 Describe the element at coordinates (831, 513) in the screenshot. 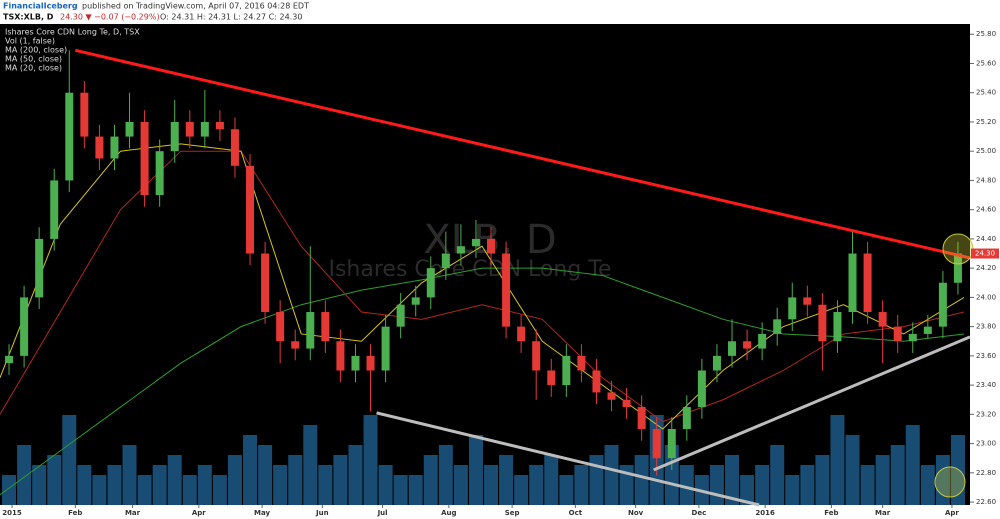

I see `x-tick-label: Feb` at that location.